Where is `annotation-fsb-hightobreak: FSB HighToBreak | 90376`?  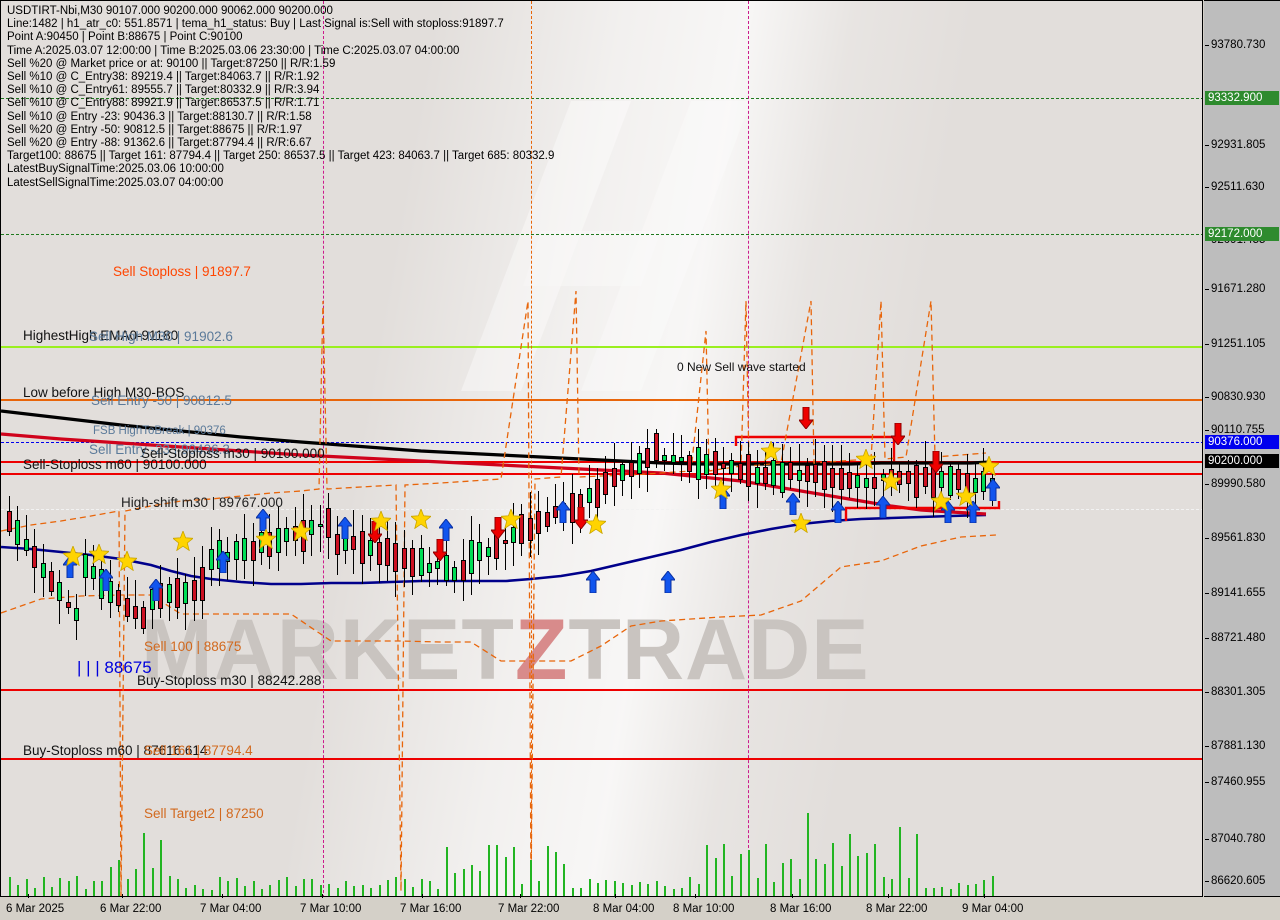
annotation-fsb-hightobreak: FSB HighToBreak | 90376 is located at coordinates (159, 431).